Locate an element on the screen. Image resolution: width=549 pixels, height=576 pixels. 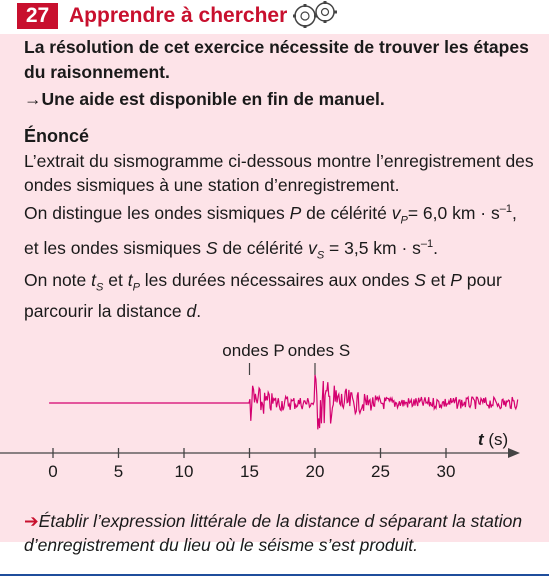
page-bottom-rule is located at coordinates (274, 575).